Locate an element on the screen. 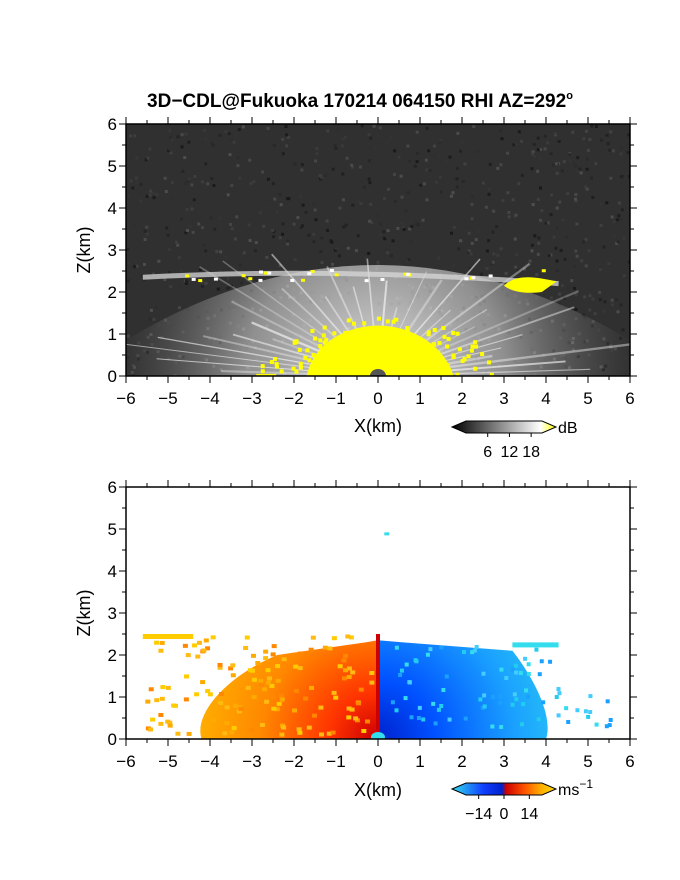 Image resolution: width=680 pixels, height=880 pixels. x-tick-label: 3 is located at coordinates (503, 398).